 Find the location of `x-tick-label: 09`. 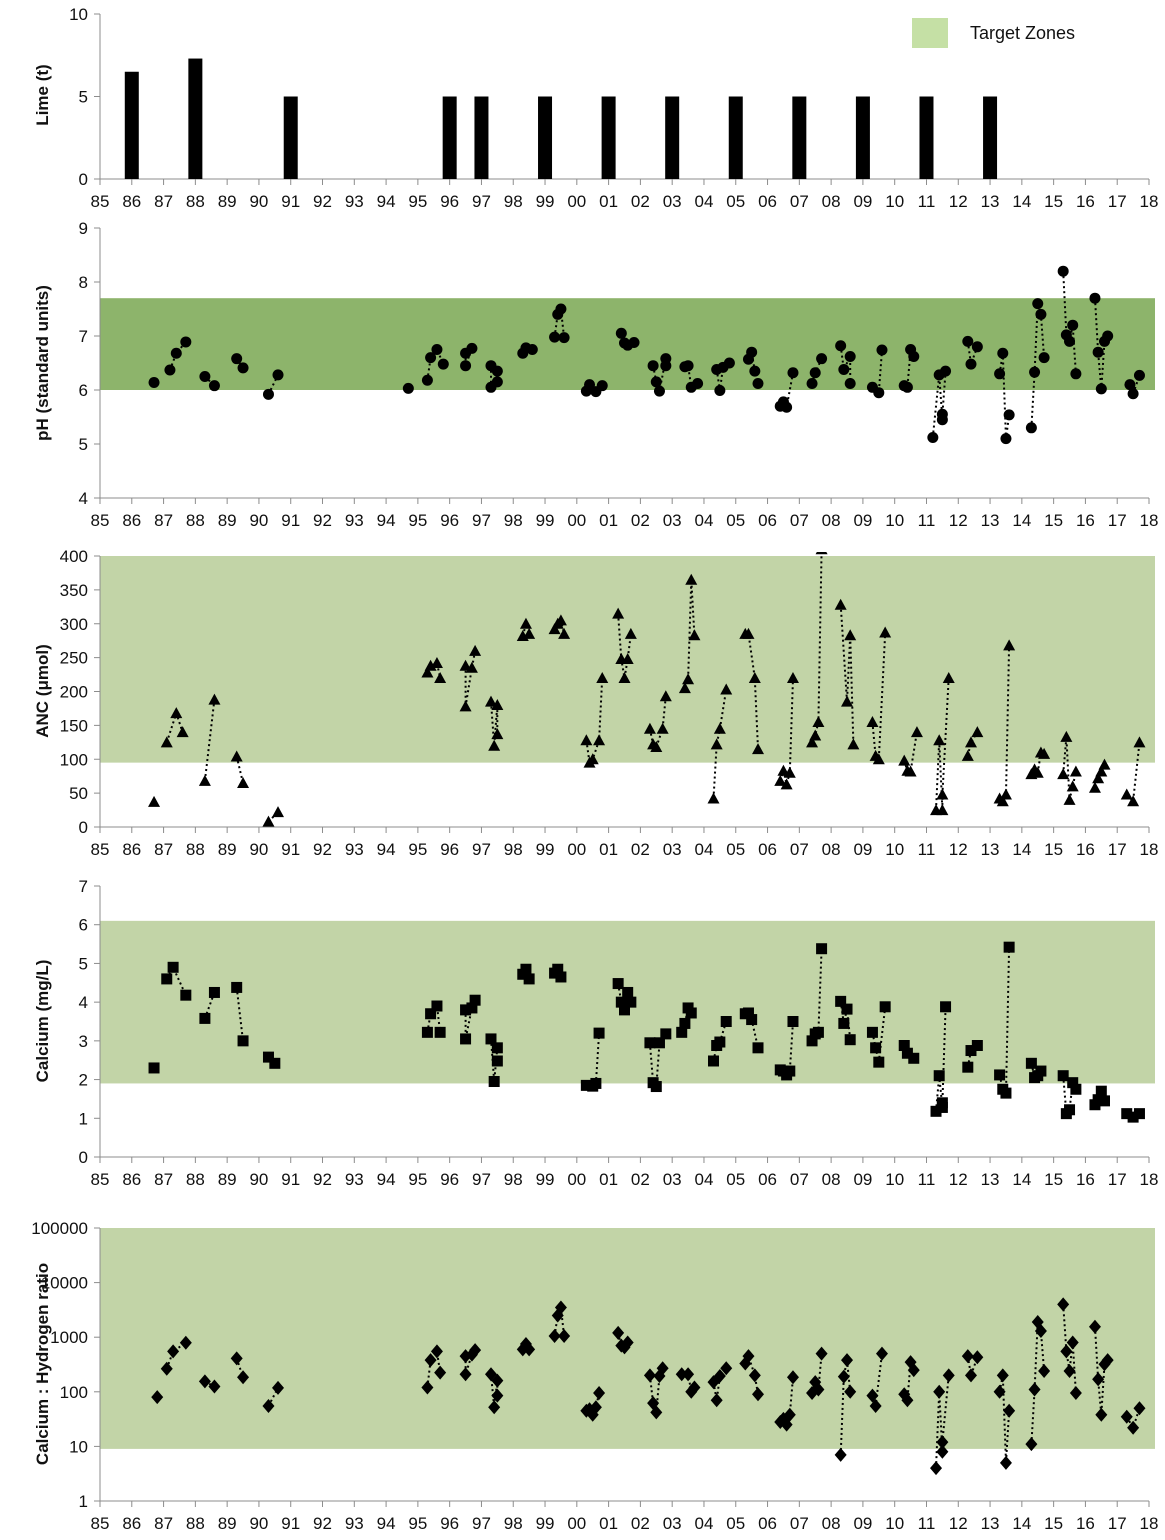

x-tick-label: 09 is located at coordinates (862, 1523).